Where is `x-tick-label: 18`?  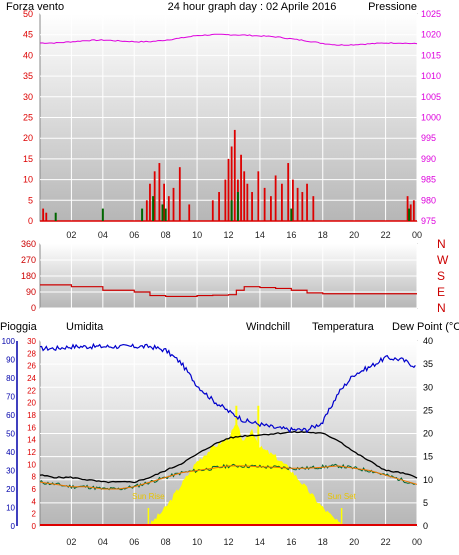 x-tick-label: 18 is located at coordinates (323, 235).